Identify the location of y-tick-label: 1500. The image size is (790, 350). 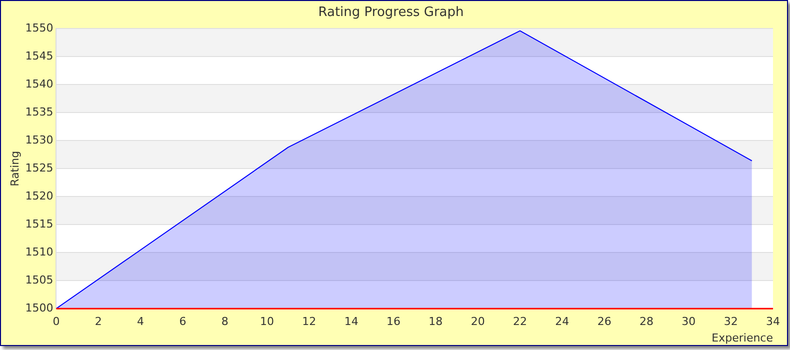
(39, 307).